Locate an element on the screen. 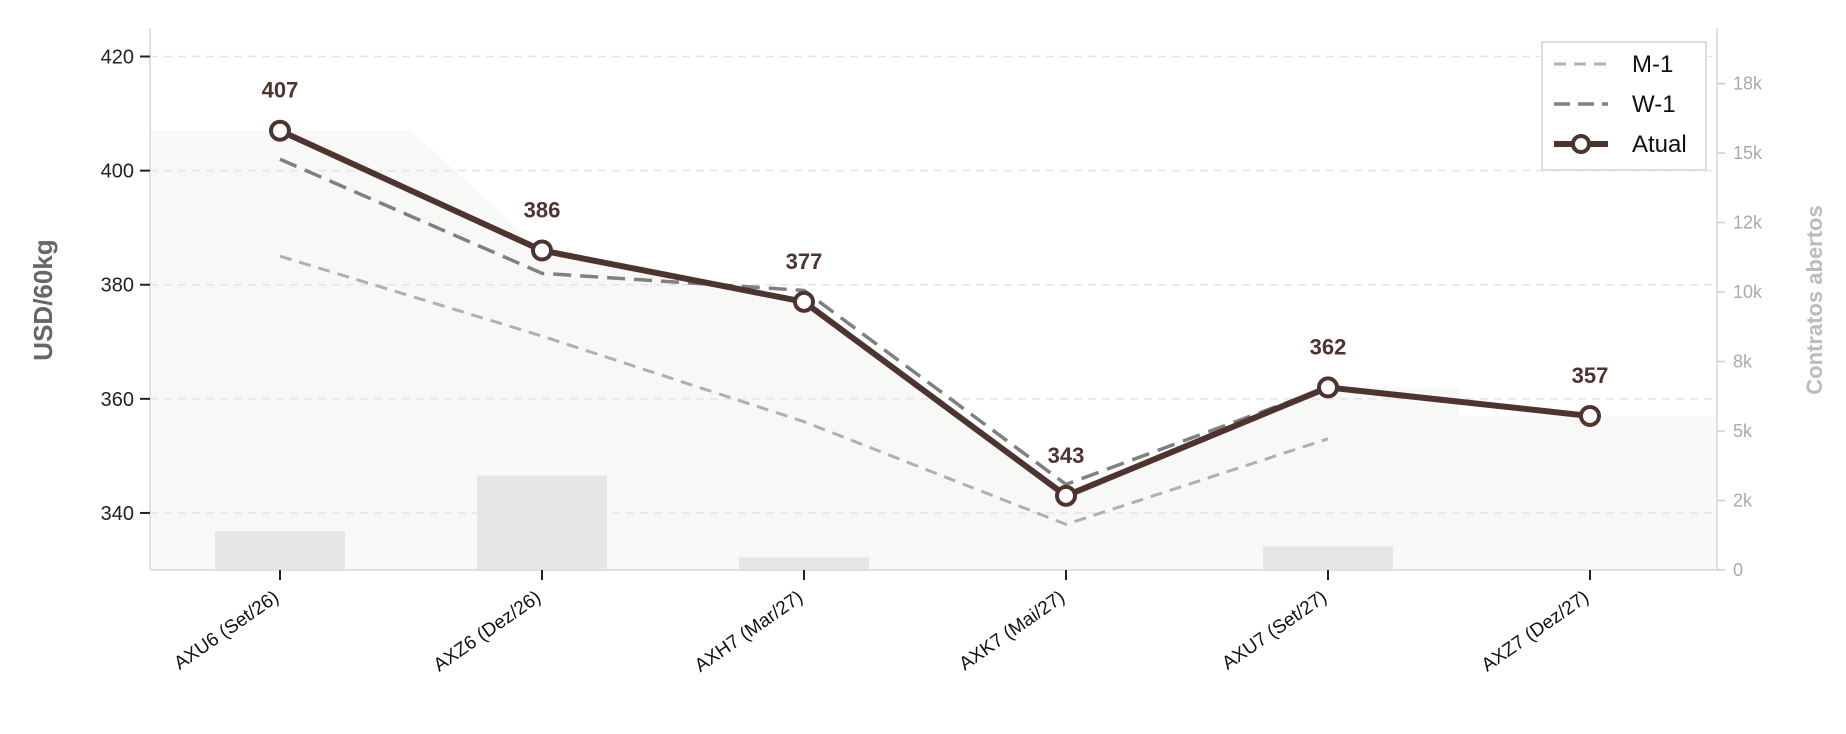  data-label-2: 377 is located at coordinates (804, 261).